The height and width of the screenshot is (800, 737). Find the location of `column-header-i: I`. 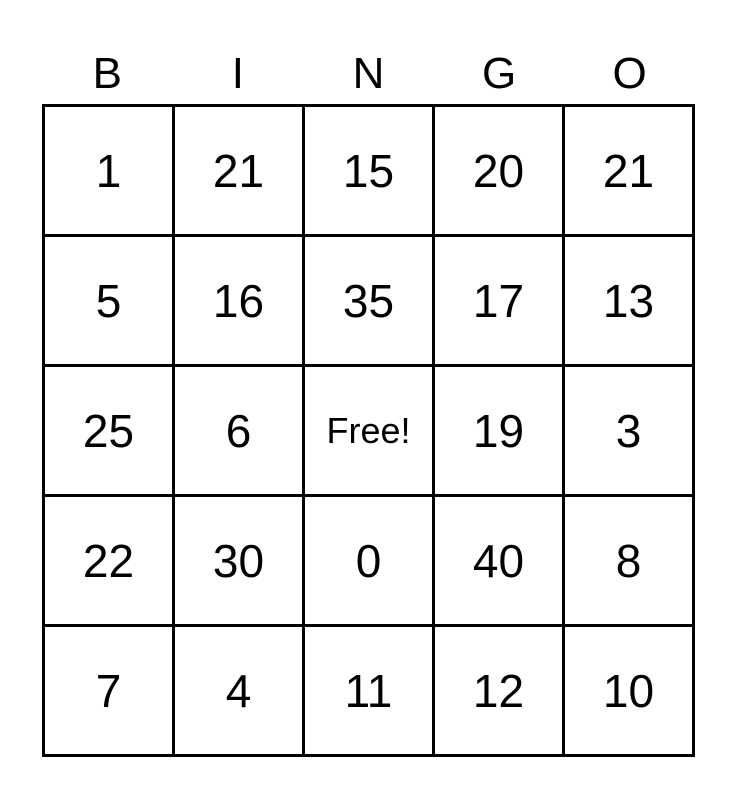

column-header-i: I is located at coordinates (237, 73).